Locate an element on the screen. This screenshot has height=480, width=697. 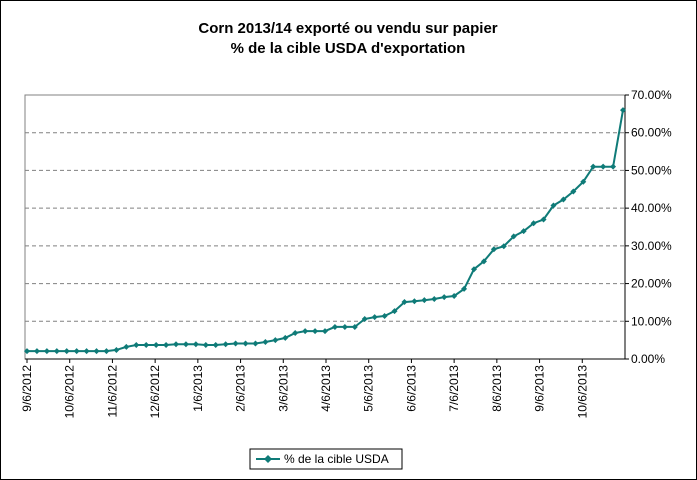
y-tick-label: 30.00% is located at coordinates (651, 246).